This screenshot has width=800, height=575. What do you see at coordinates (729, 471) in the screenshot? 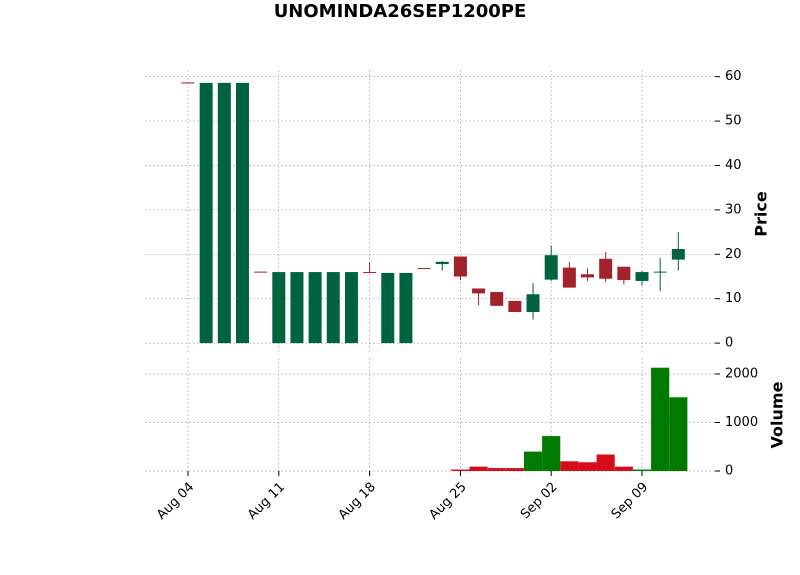
I see `y2-tick-label: 0` at bounding box center [729, 471].